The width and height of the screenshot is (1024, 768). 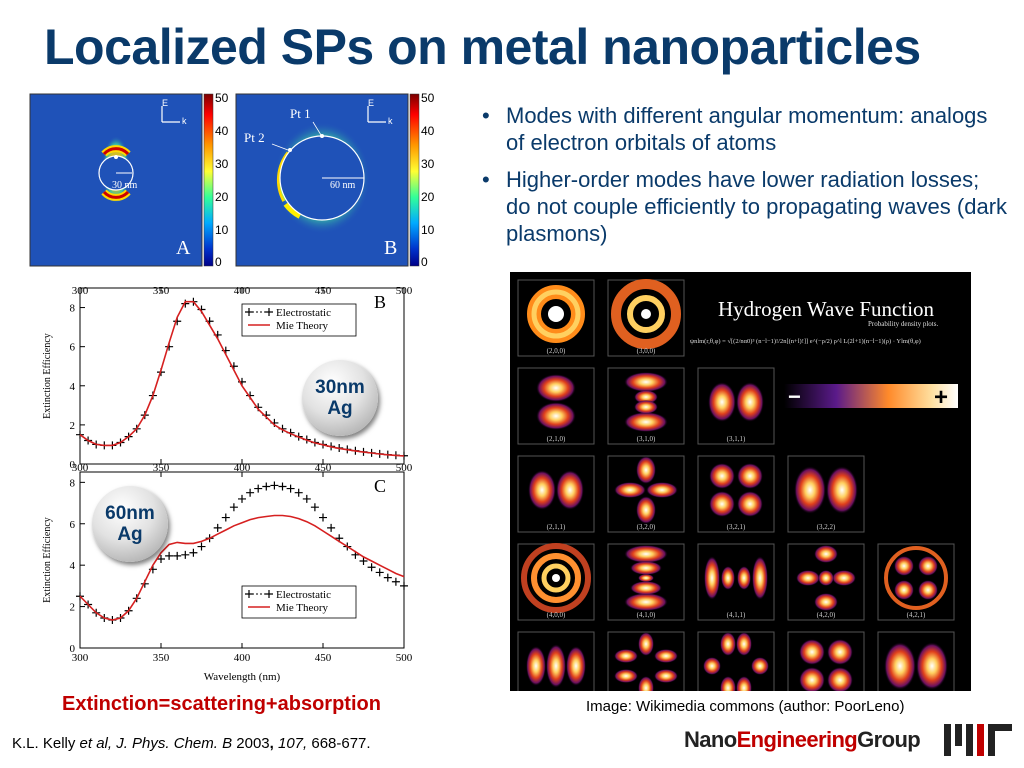 What do you see at coordinates (302, 326) in the screenshot?
I see `legend-label: Mie Theory` at bounding box center [302, 326].